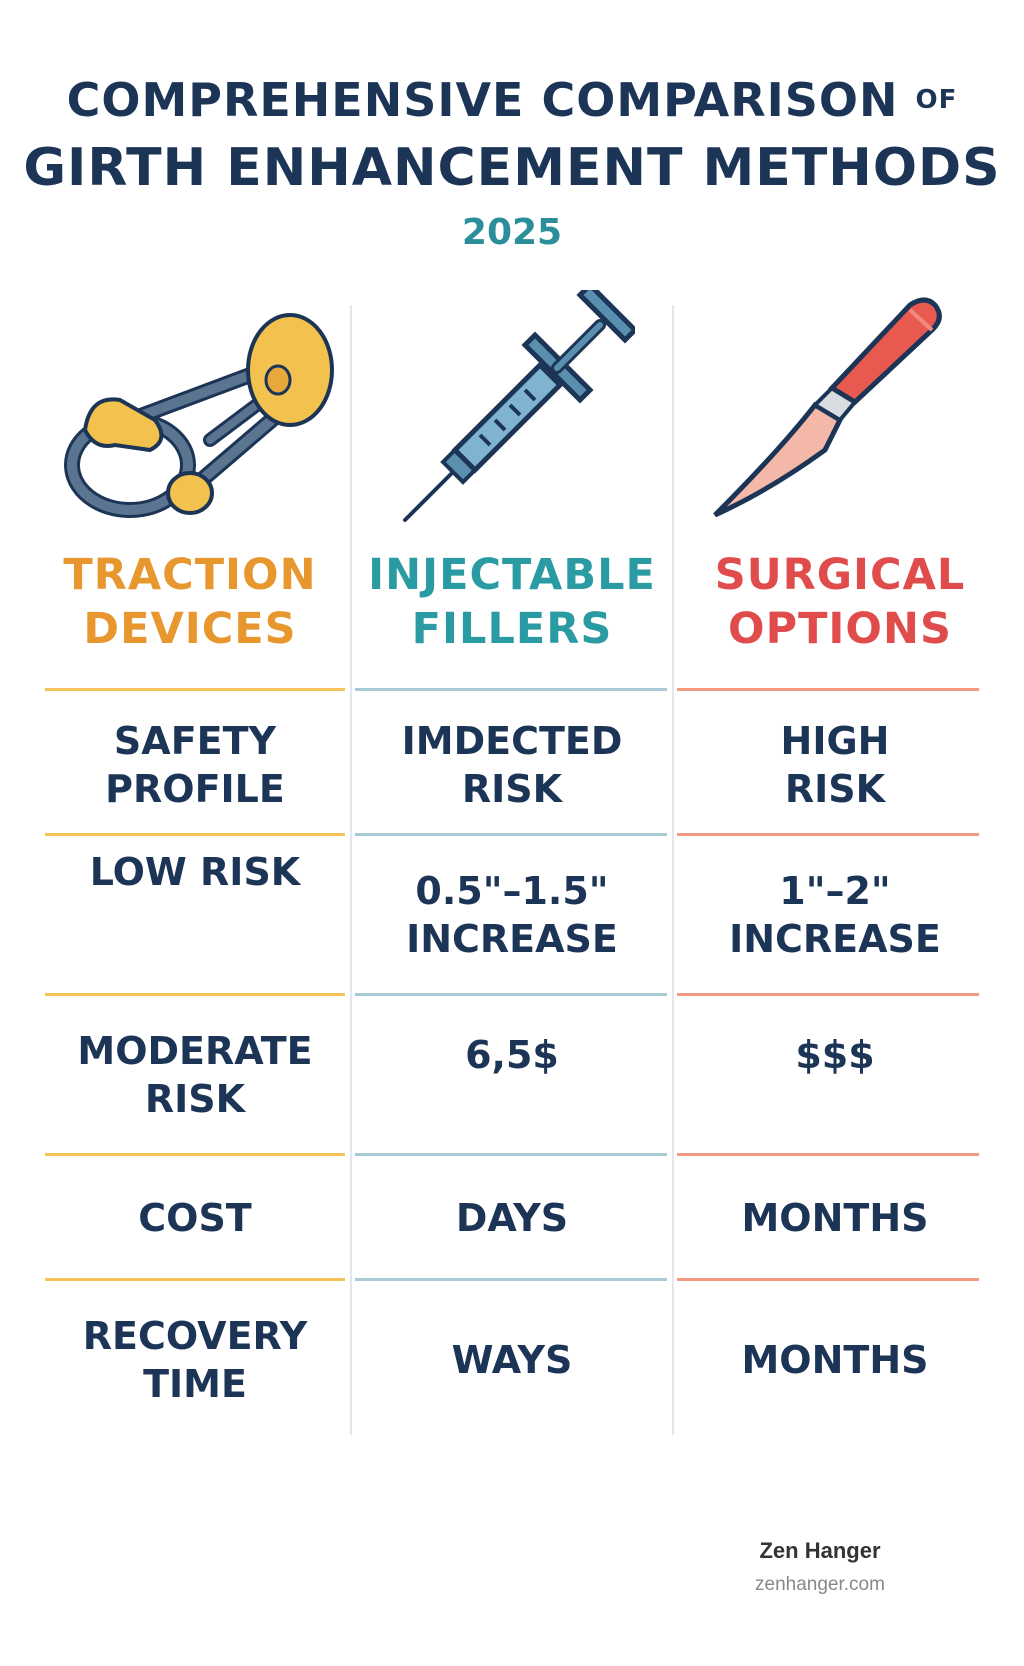 The width and height of the screenshot is (1024, 1666). What do you see at coordinates (835, 891) in the screenshot?
I see `cell-text: 1"–2"` at bounding box center [835, 891].